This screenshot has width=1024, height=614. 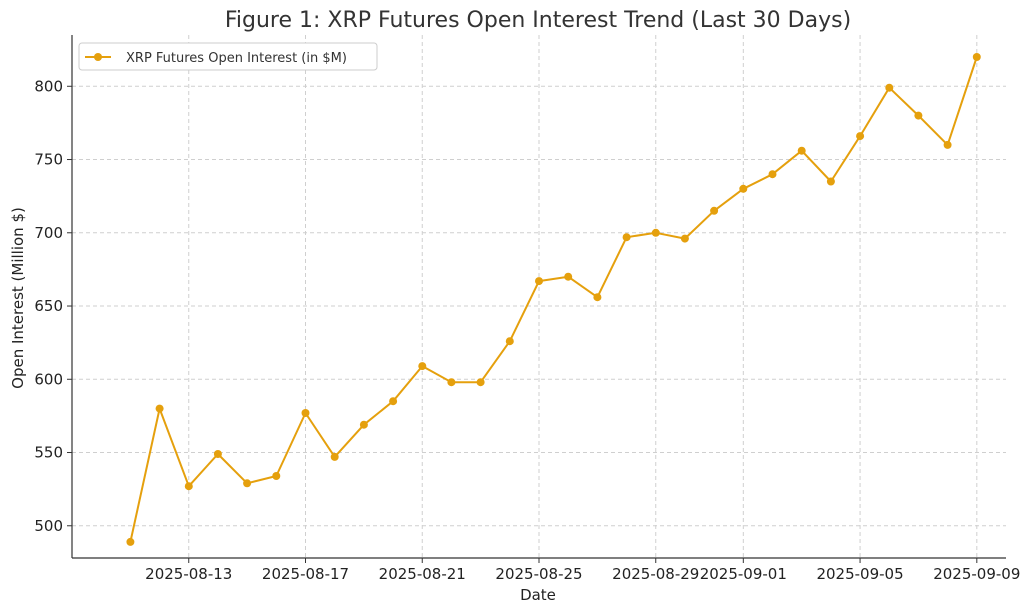 What do you see at coordinates (859, 574) in the screenshot?
I see `x-tick-label: 2025-09-05` at bounding box center [859, 574].